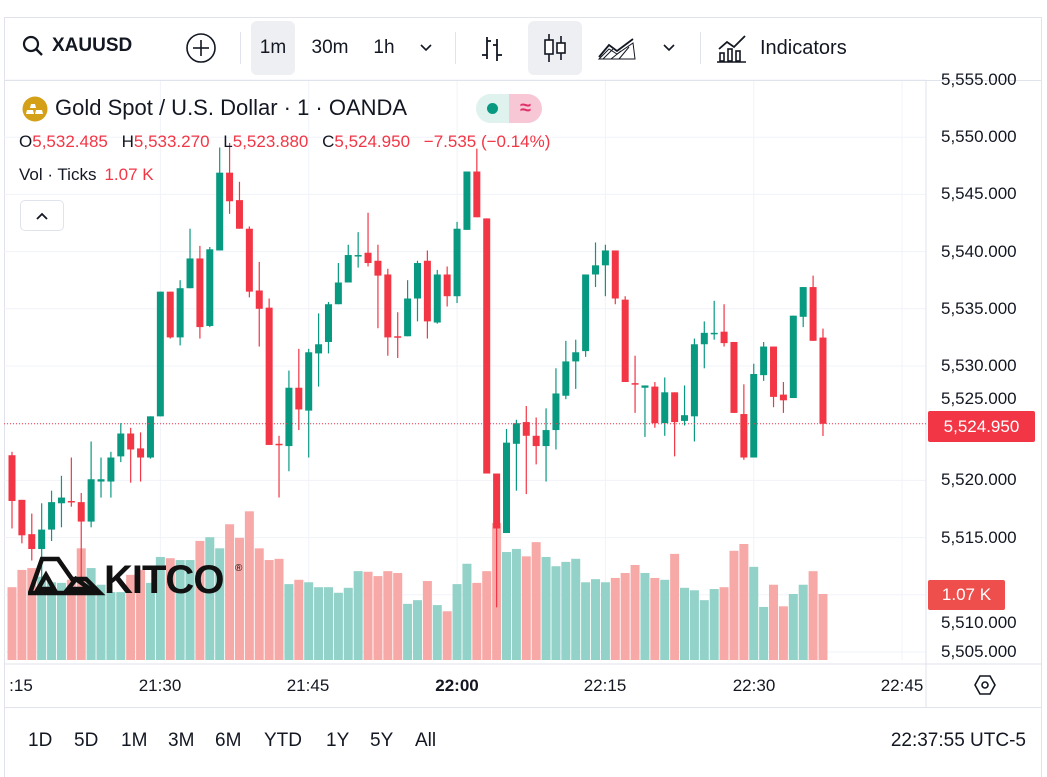 The image size is (1047, 777). I want to click on last-volume-tag: 1.07 K, so click(966, 595).